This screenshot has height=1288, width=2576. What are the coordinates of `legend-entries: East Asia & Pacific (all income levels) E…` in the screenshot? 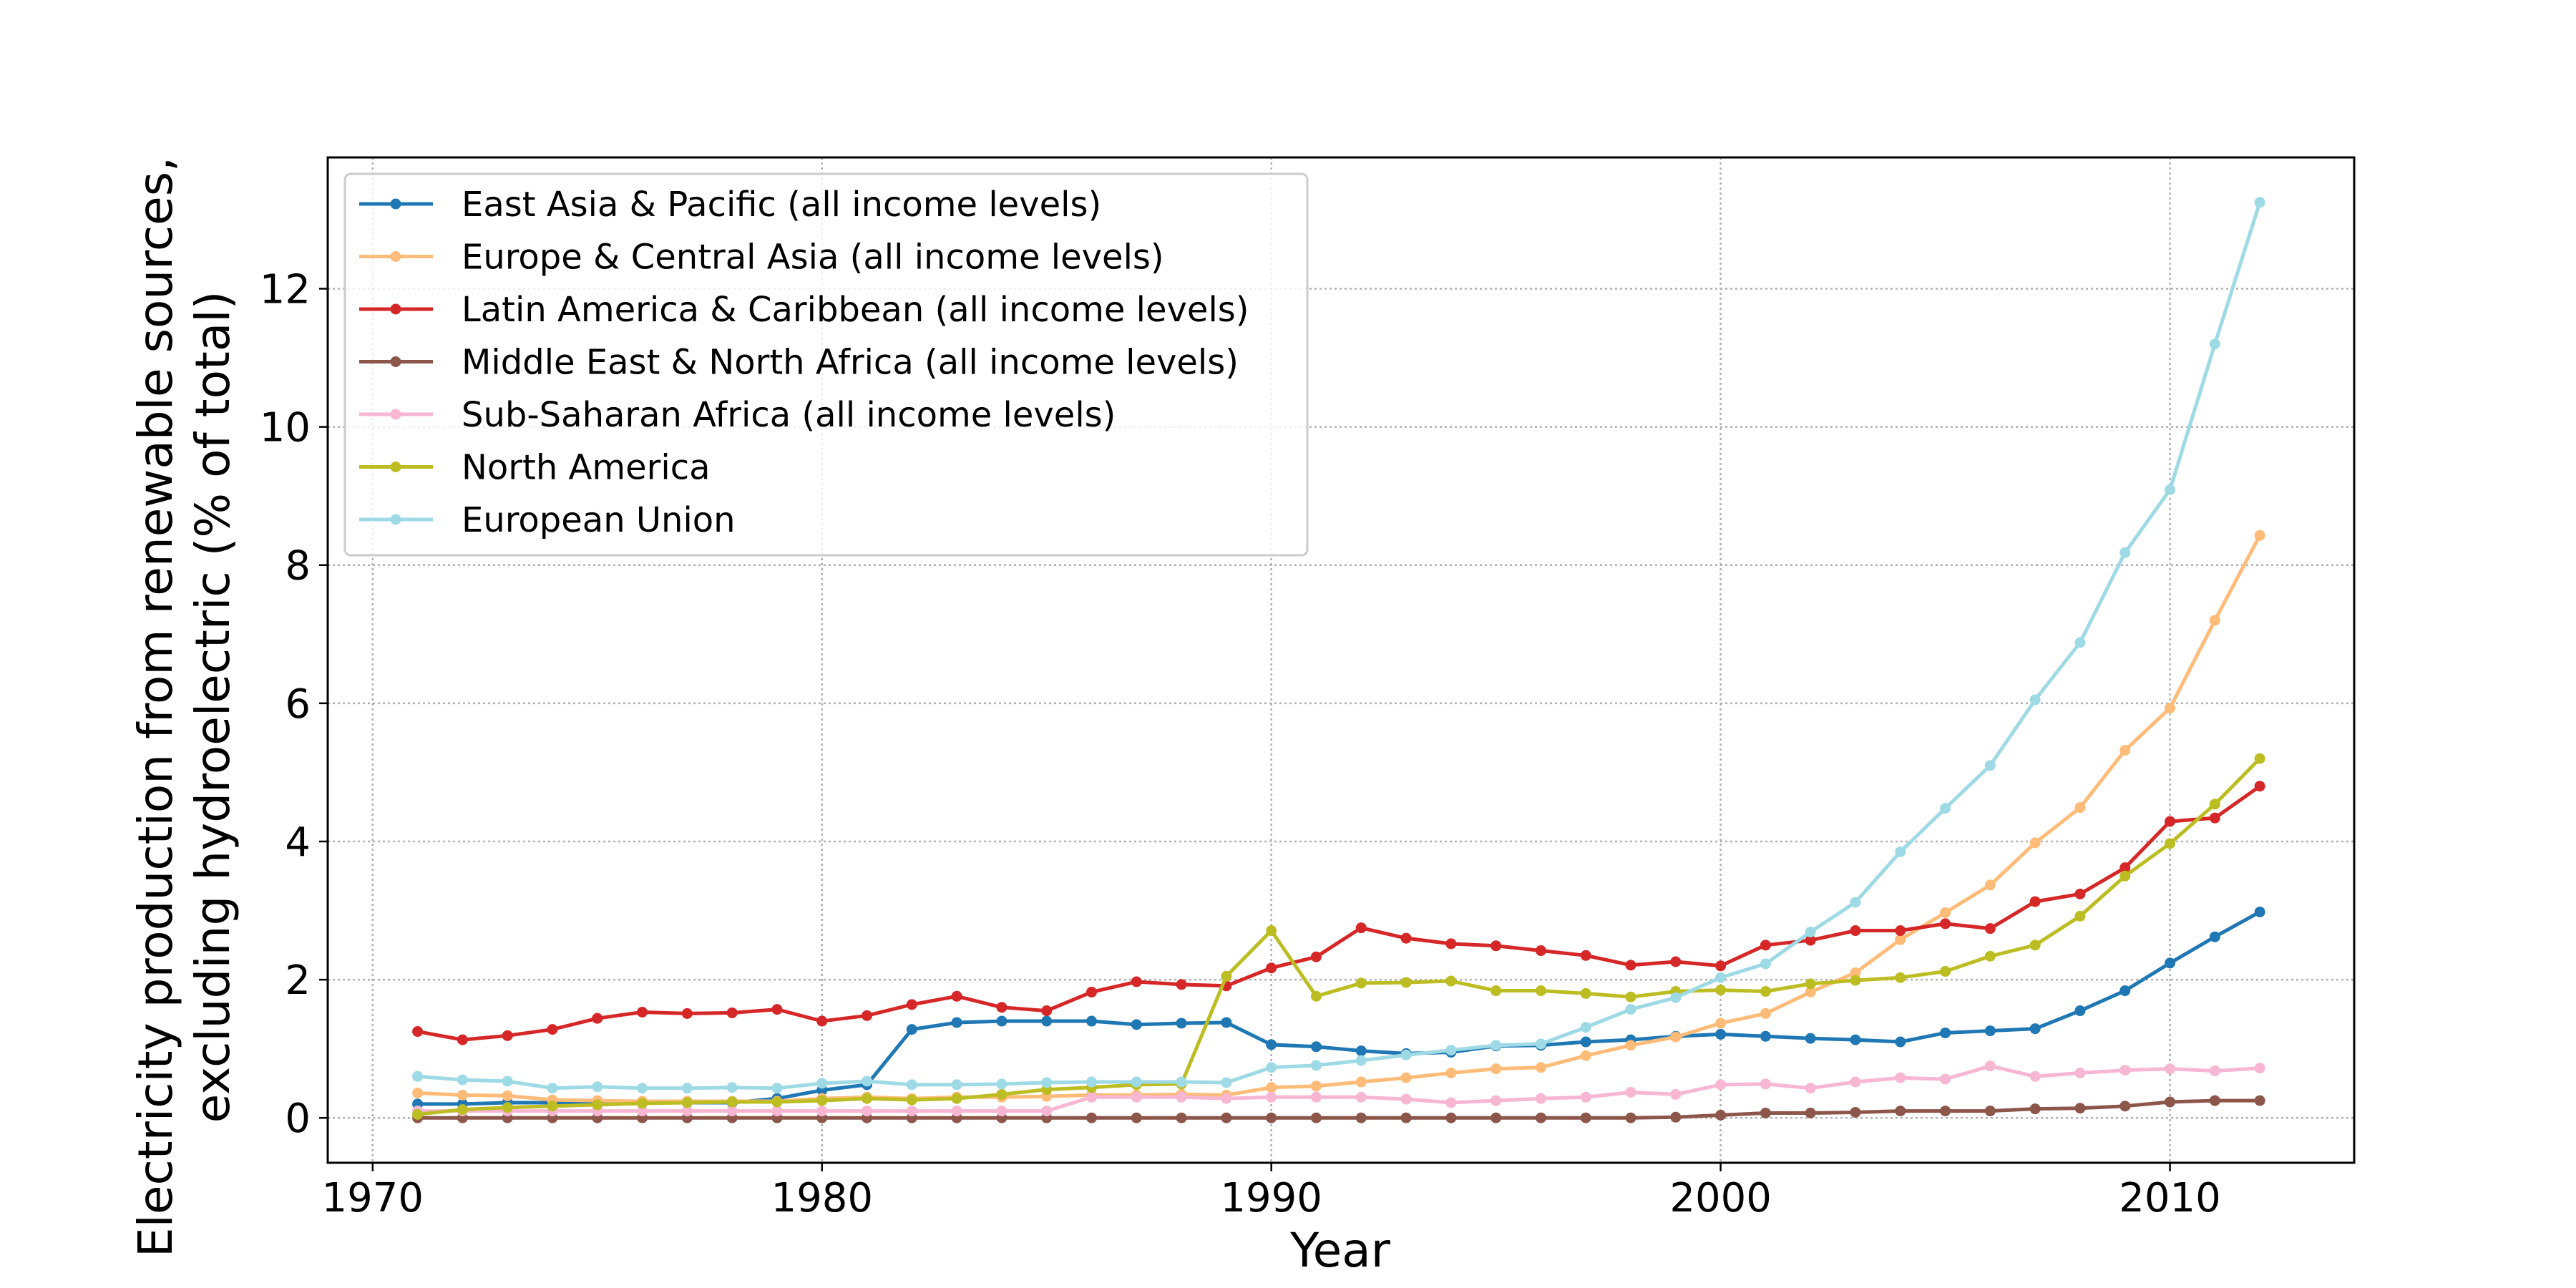 It's located at (804, 362).